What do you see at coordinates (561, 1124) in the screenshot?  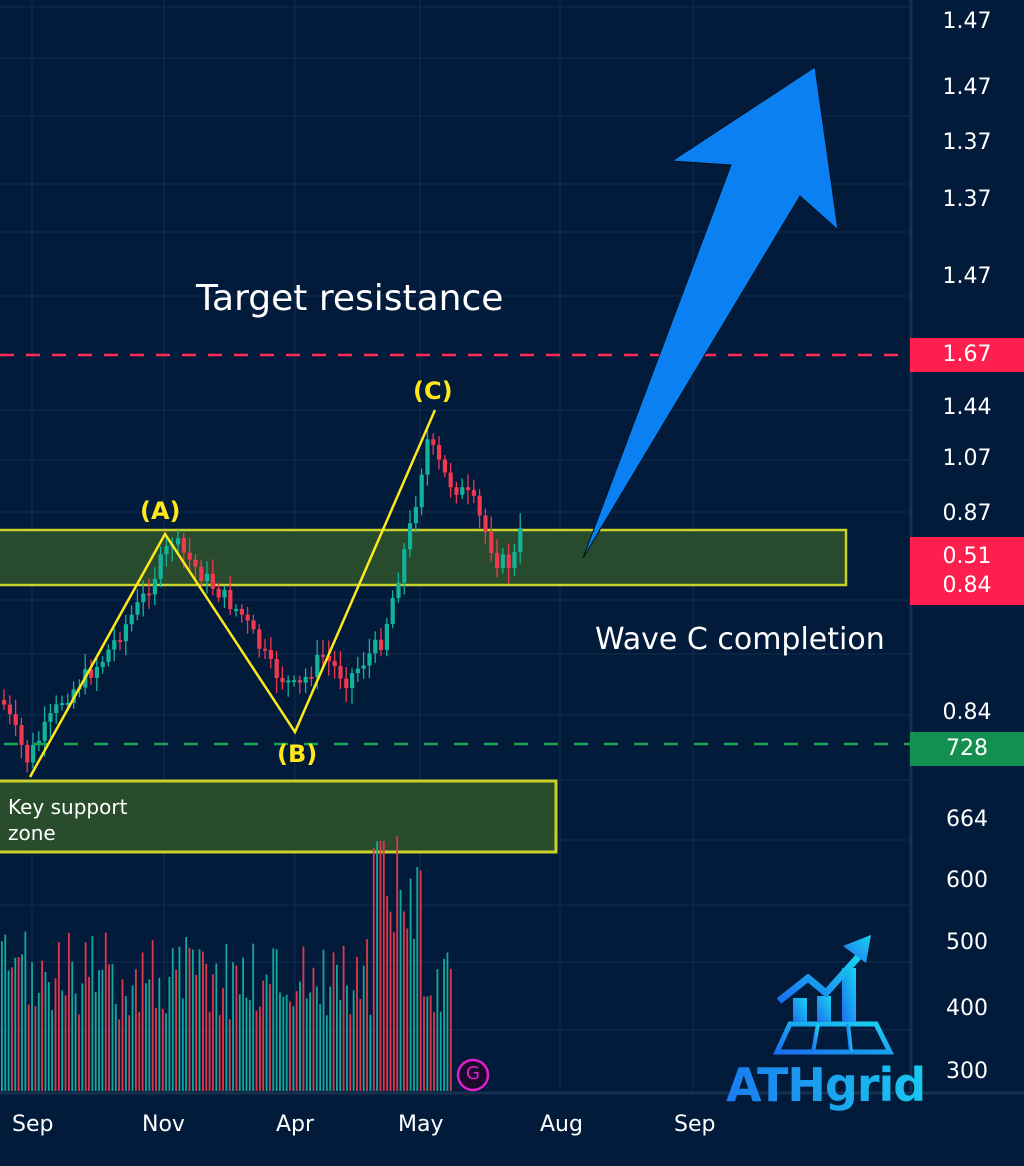 I see `time-axis-label: Aug` at bounding box center [561, 1124].